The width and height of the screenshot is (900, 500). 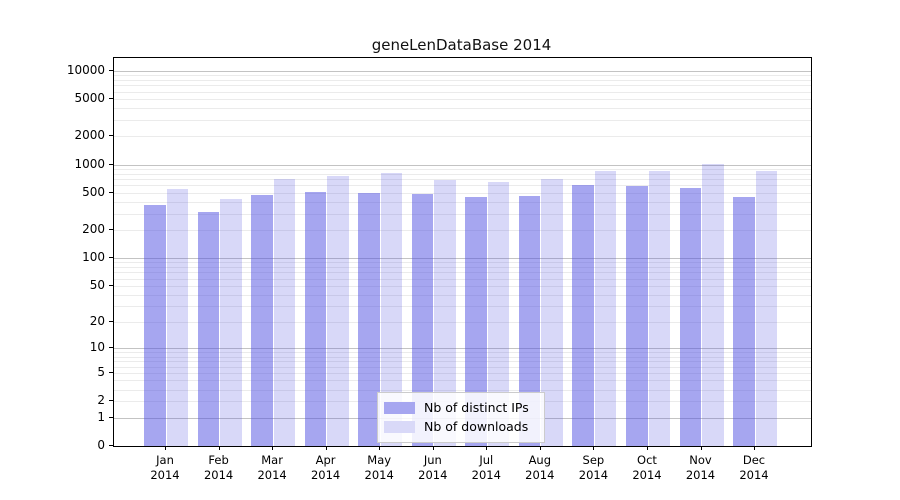 I want to click on bar-mar-downloads, so click(x=284, y=312).